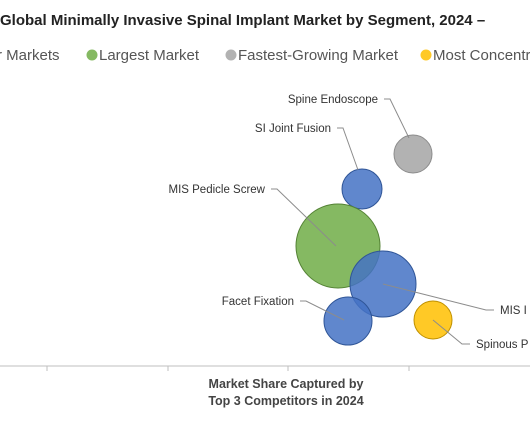 The image size is (530, 442). What do you see at coordinates (30, 55) in the screenshot?
I see `legend-label: r Markets` at bounding box center [30, 55].